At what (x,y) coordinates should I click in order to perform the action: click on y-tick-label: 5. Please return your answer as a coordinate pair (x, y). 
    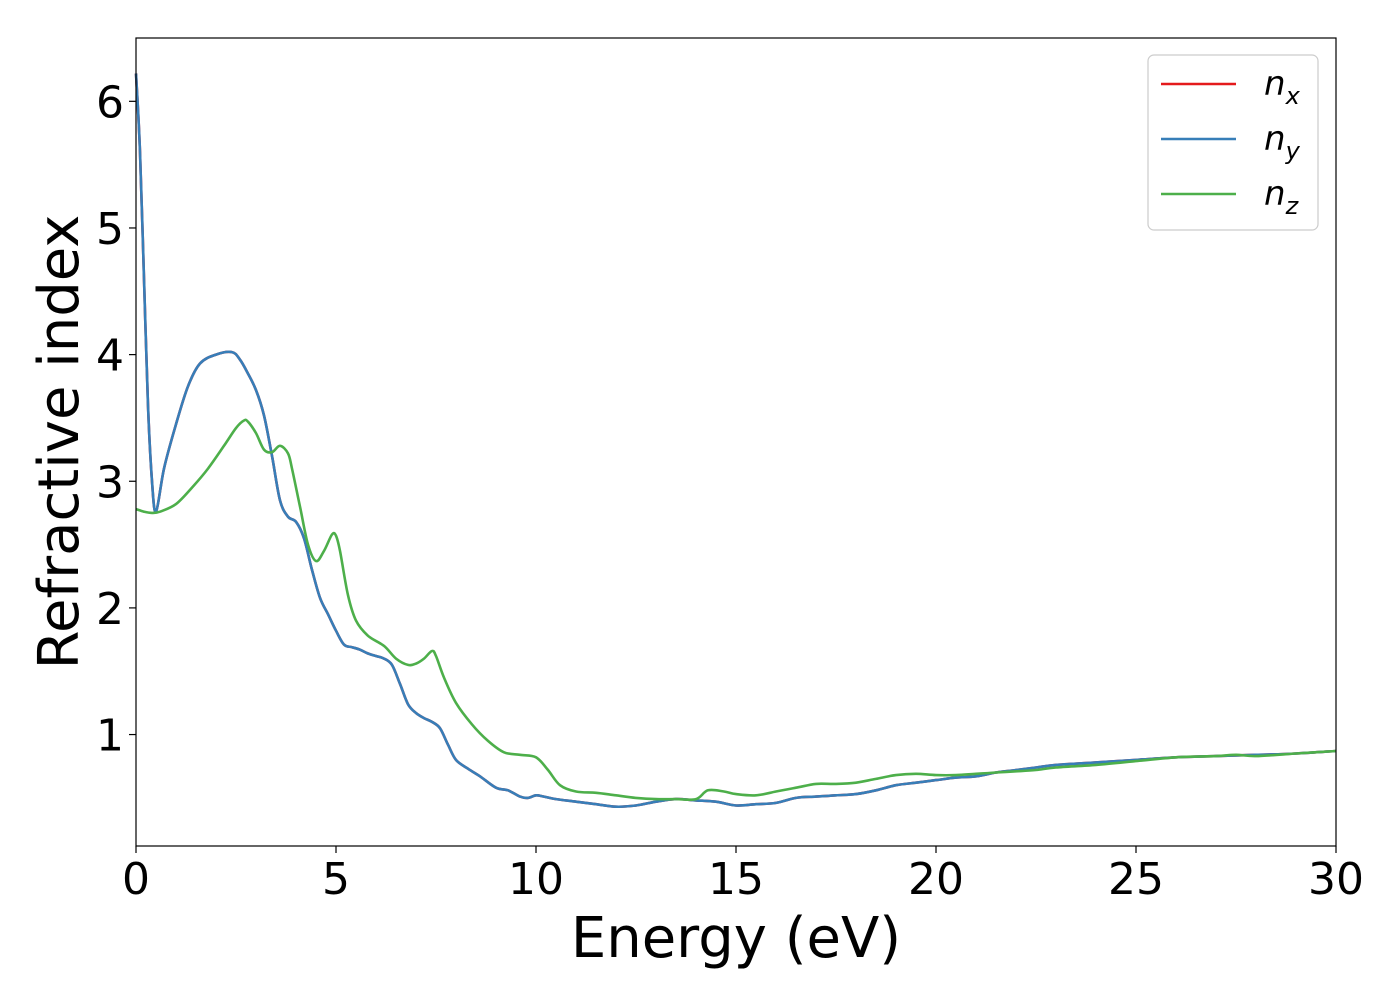
    Looking at the image, I should click on (110, 229).